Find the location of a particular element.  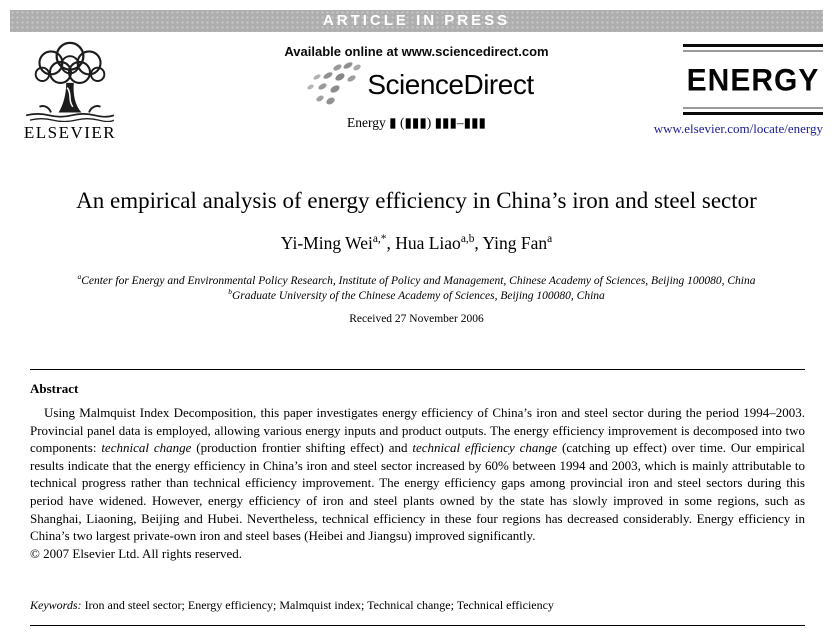

double-rule-top is located at coordinates (753, 48).